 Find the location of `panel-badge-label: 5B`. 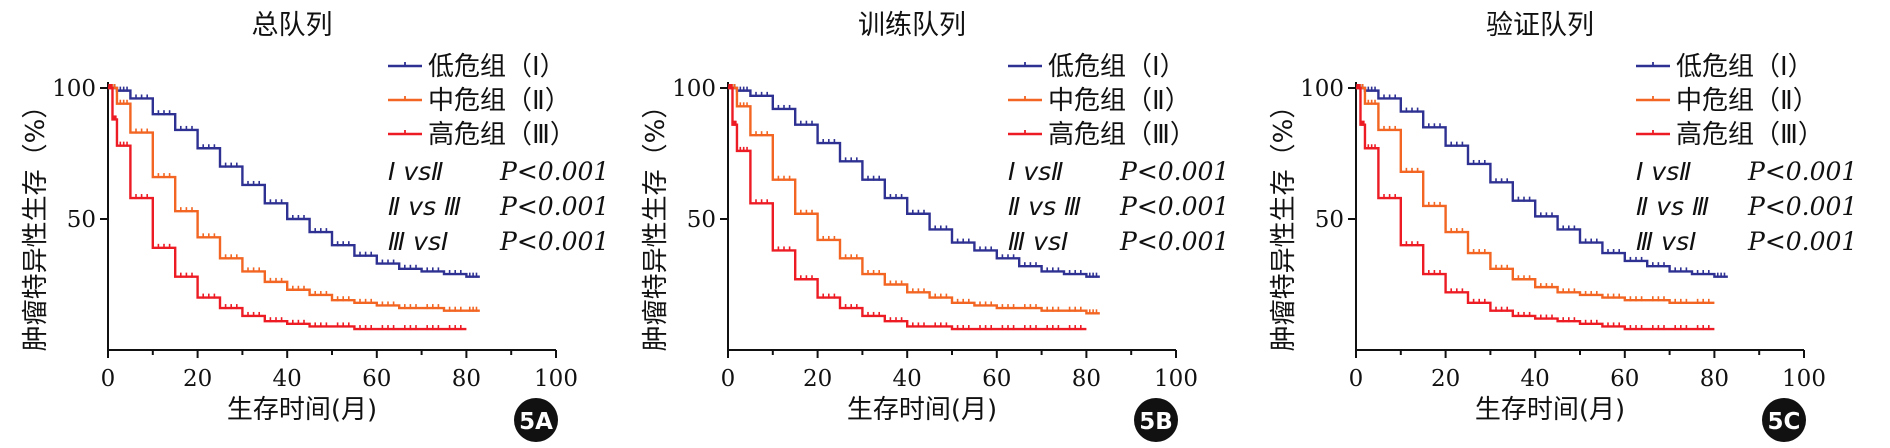

panel-badge-label: 5B is located at coordinates (1156, 422).